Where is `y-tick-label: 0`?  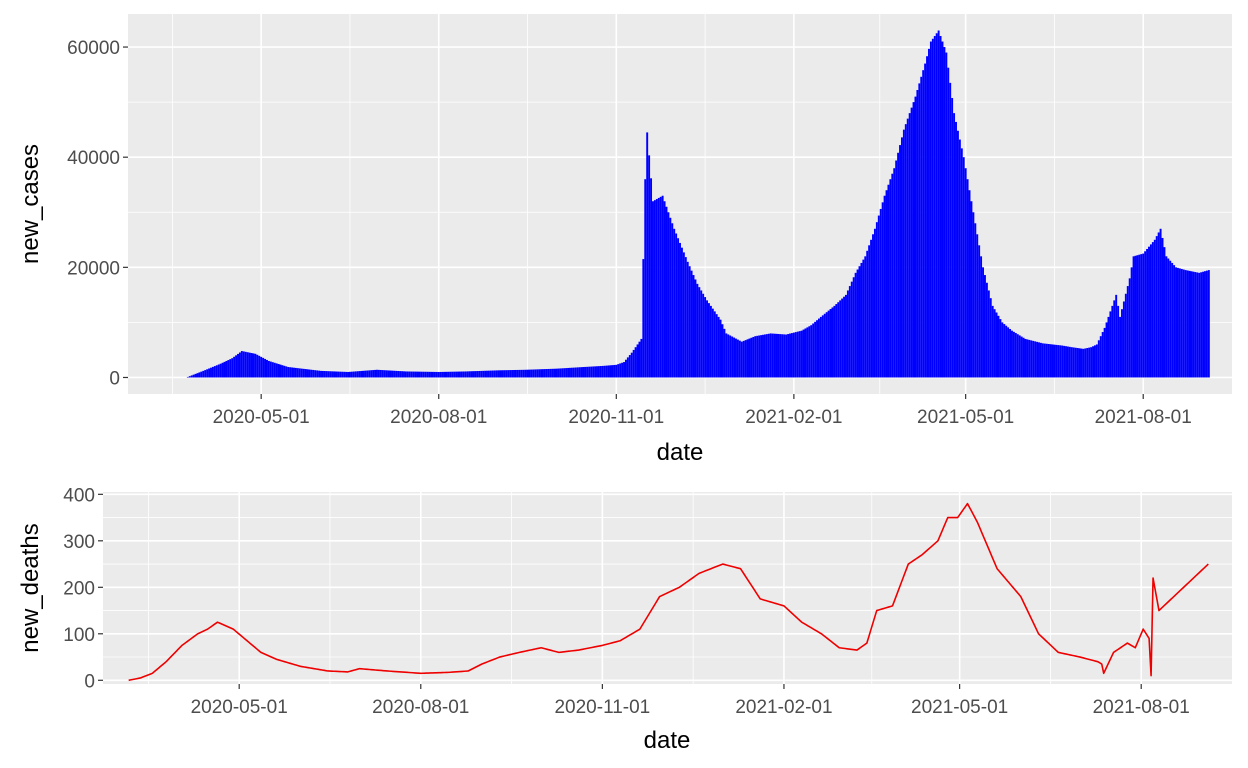
y-tick-label: 0 is located at coordinates (114, 378).